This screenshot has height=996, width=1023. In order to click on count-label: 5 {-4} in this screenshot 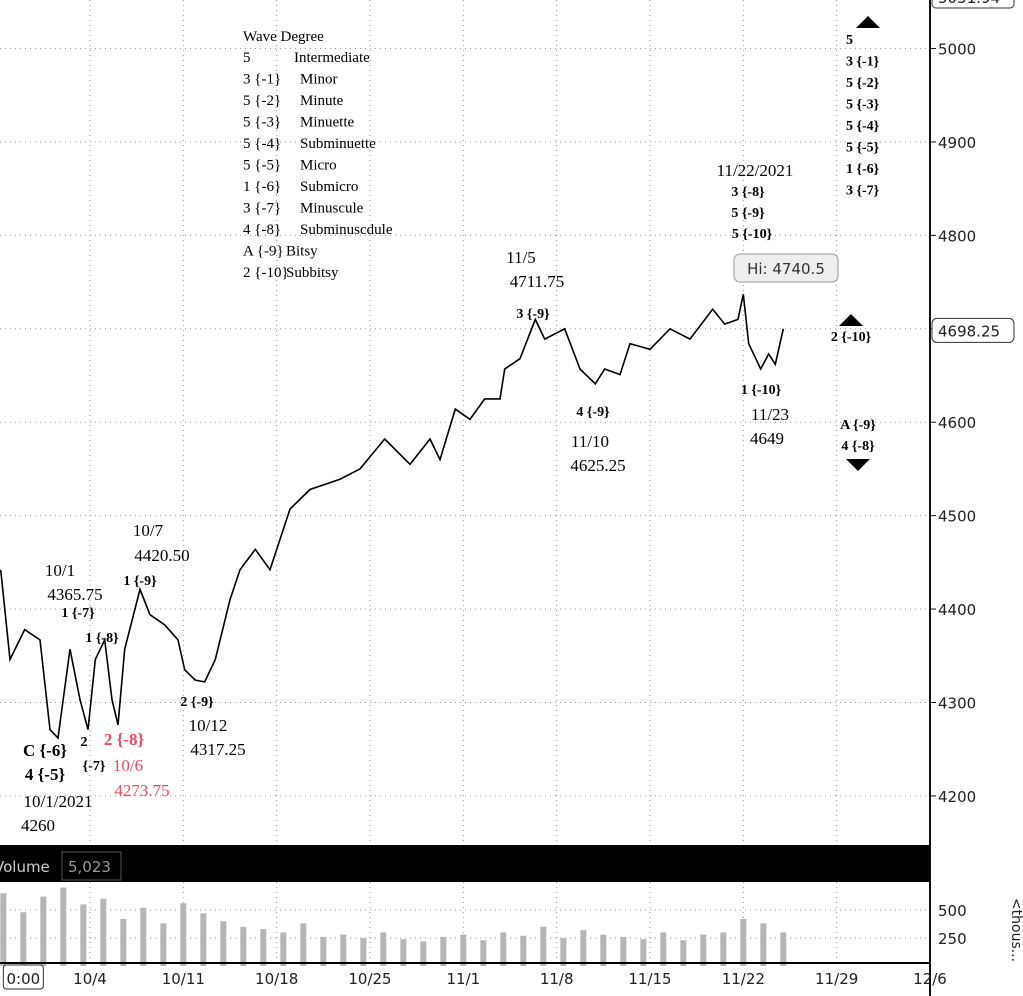, I will do `click(863, 126)`.